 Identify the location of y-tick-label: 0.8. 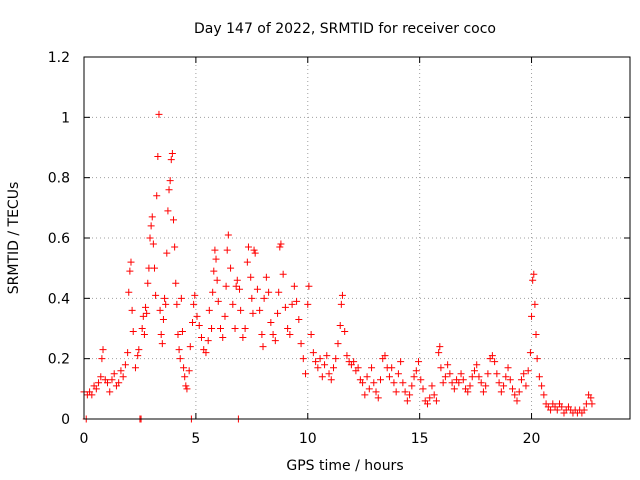
(59, 179).